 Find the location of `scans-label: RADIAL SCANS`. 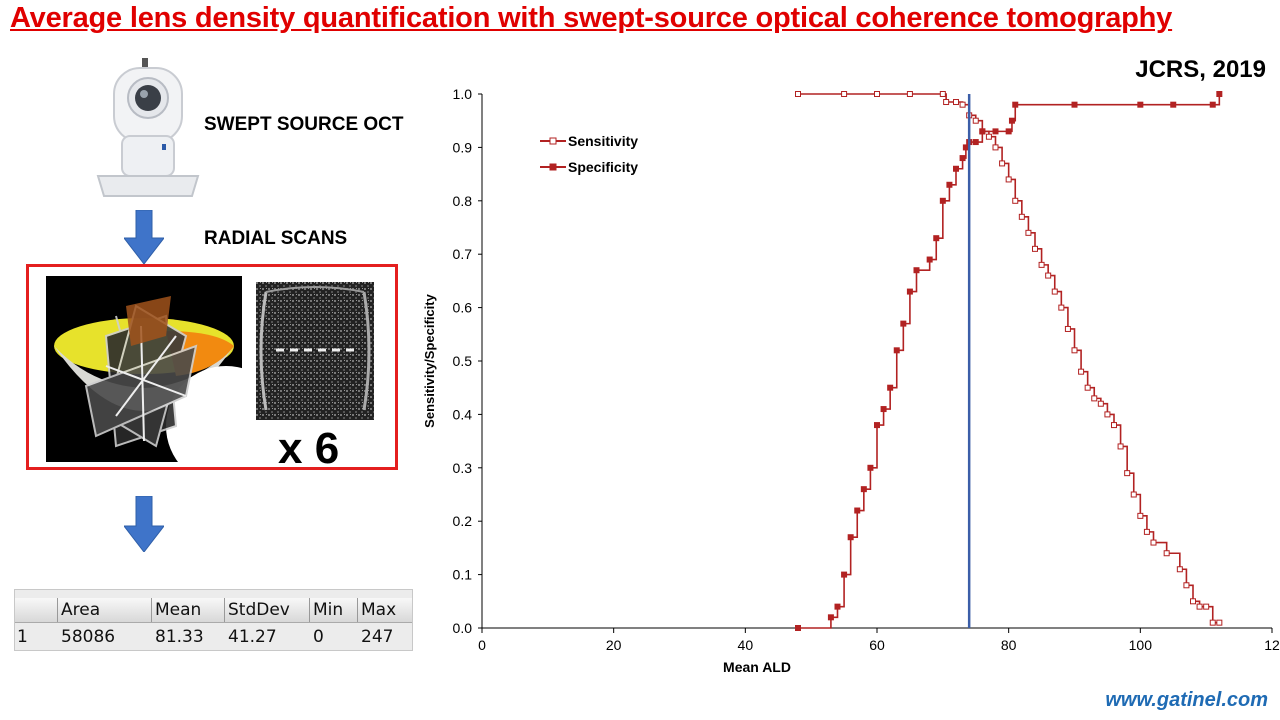

scans-label: RADIAL SCANS is located at coordinates (276, 238).